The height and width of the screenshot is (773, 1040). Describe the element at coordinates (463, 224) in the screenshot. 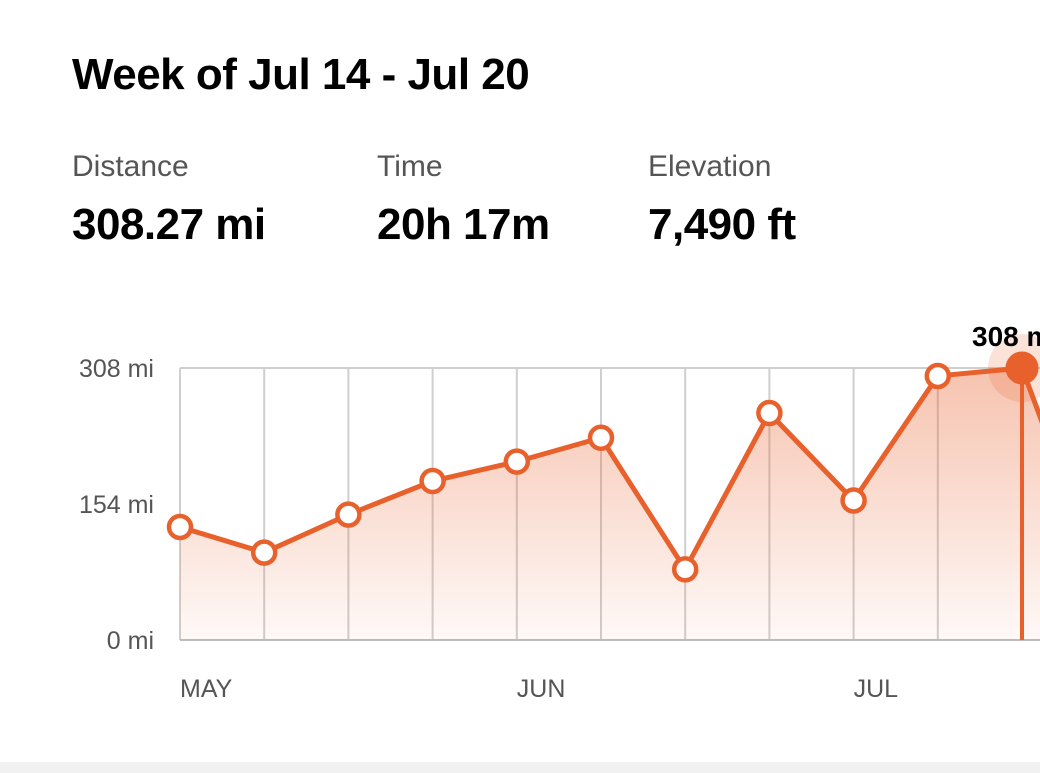

I see `time-value: 20h 17m` at that location.